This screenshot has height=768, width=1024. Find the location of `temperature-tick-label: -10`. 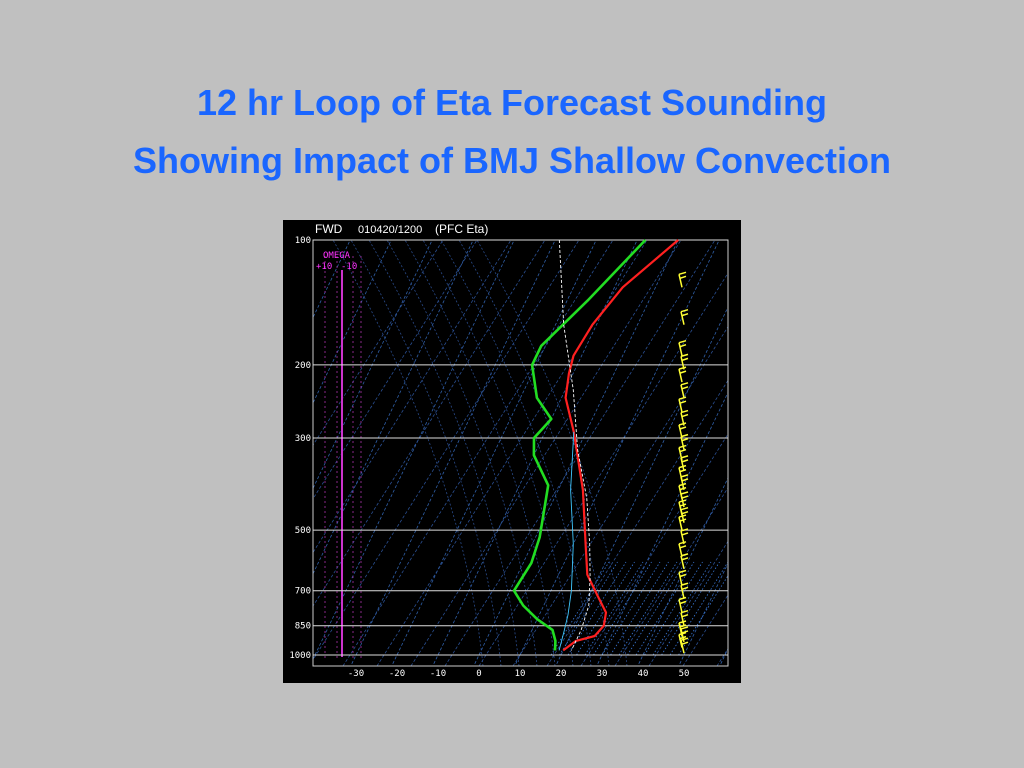

temperature-tick-label: -10 is located at coordinates (438, 674).